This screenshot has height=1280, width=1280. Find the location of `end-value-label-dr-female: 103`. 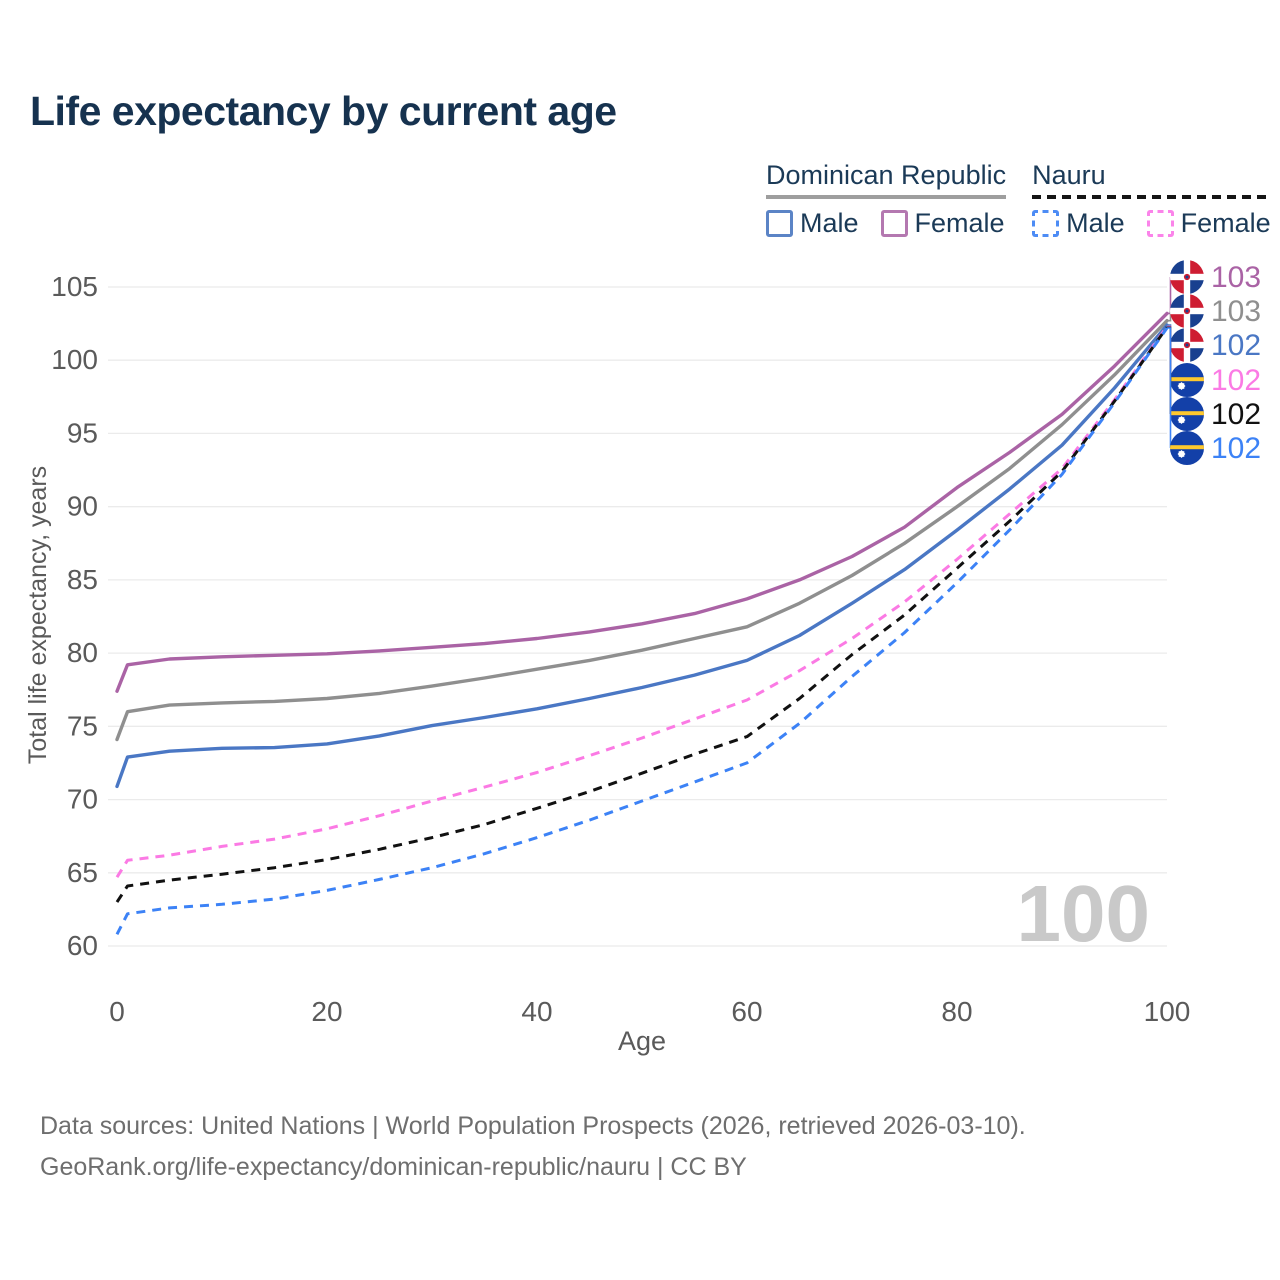

end-value-label-dr-female: 103 is located at coordinates (1236, 277).